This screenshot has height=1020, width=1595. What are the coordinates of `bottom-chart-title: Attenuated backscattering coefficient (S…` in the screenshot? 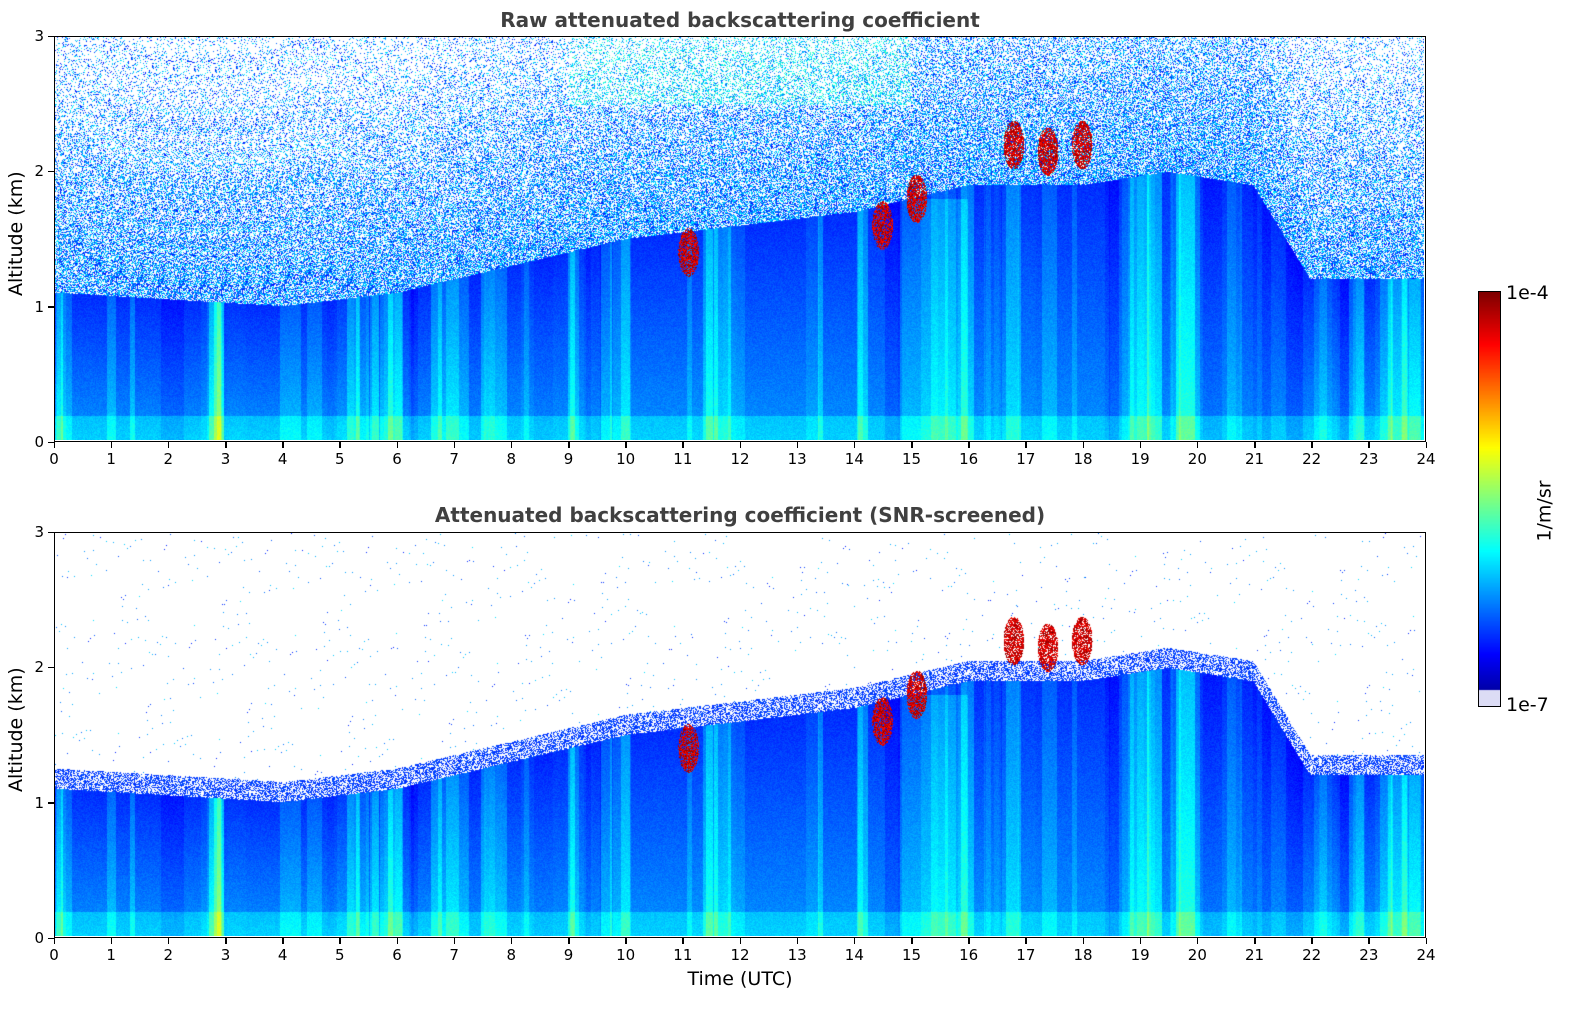 It's located at (740, 515).